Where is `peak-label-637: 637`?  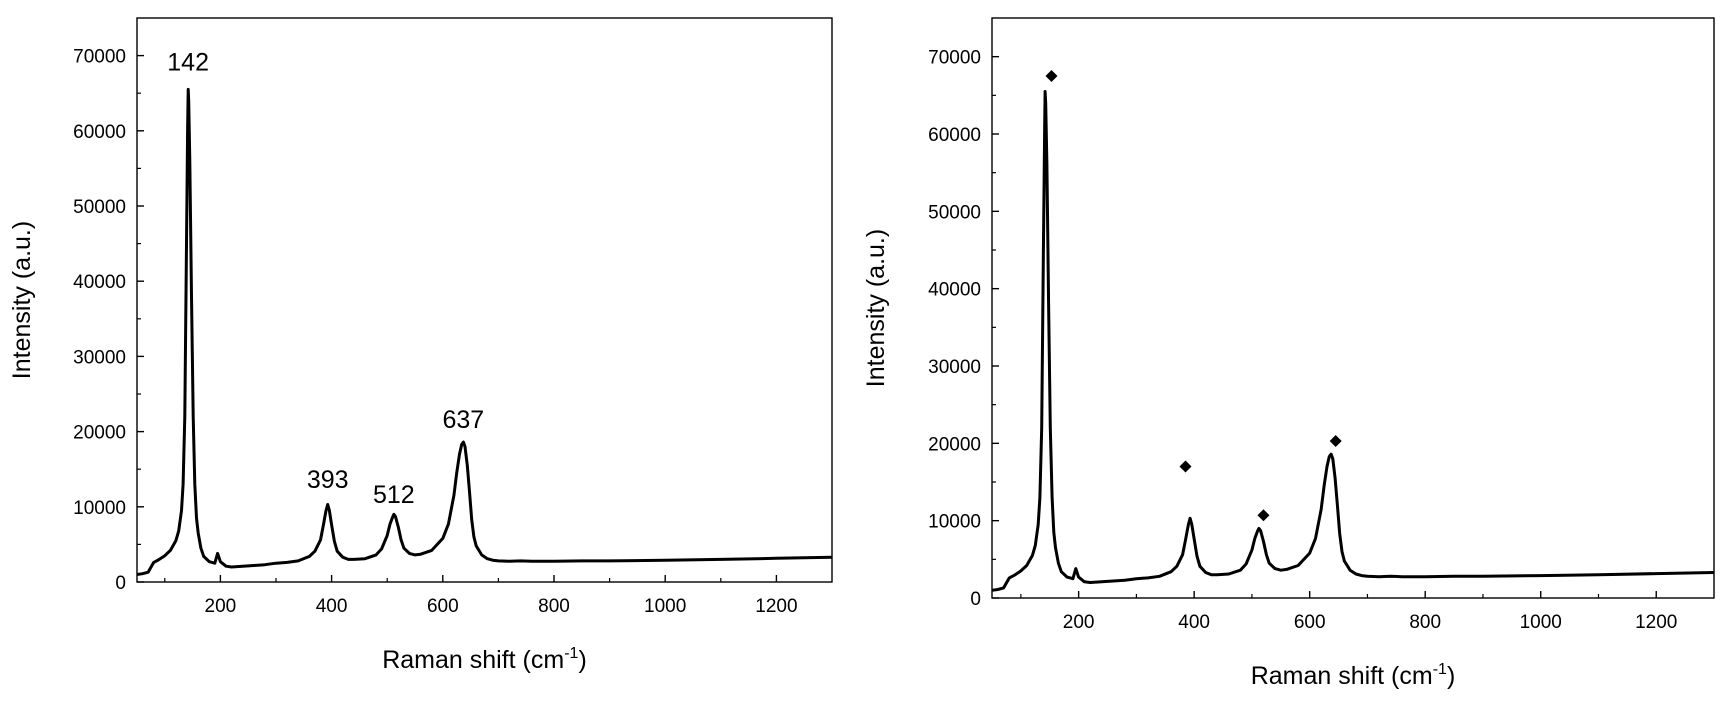
peak-label-637: 637 is located at coordinates (464, 420).